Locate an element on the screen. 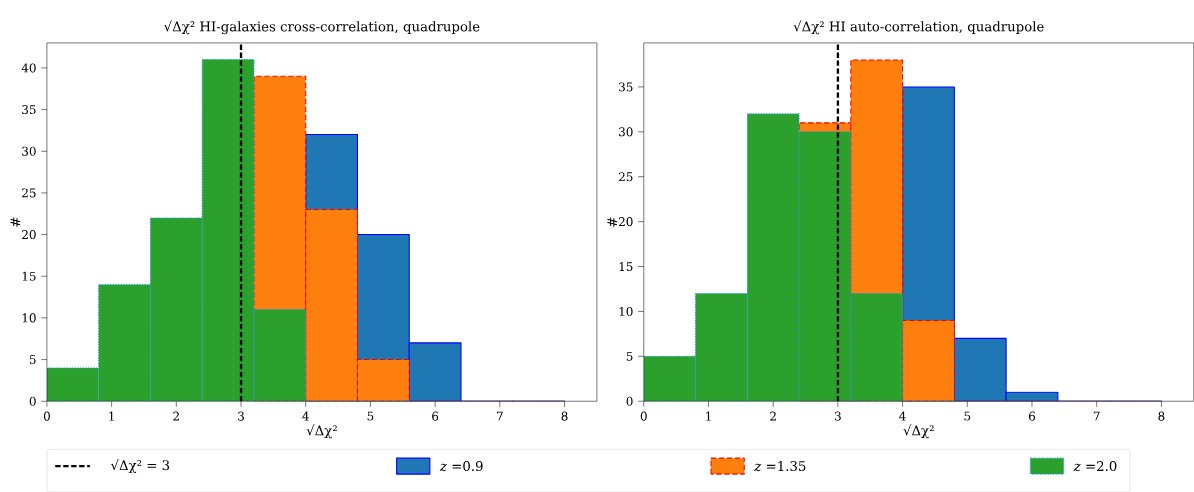 The height and width of the screenshot is (492, 1194). y-tick-label: 40 is located at coordinates (28, 68).